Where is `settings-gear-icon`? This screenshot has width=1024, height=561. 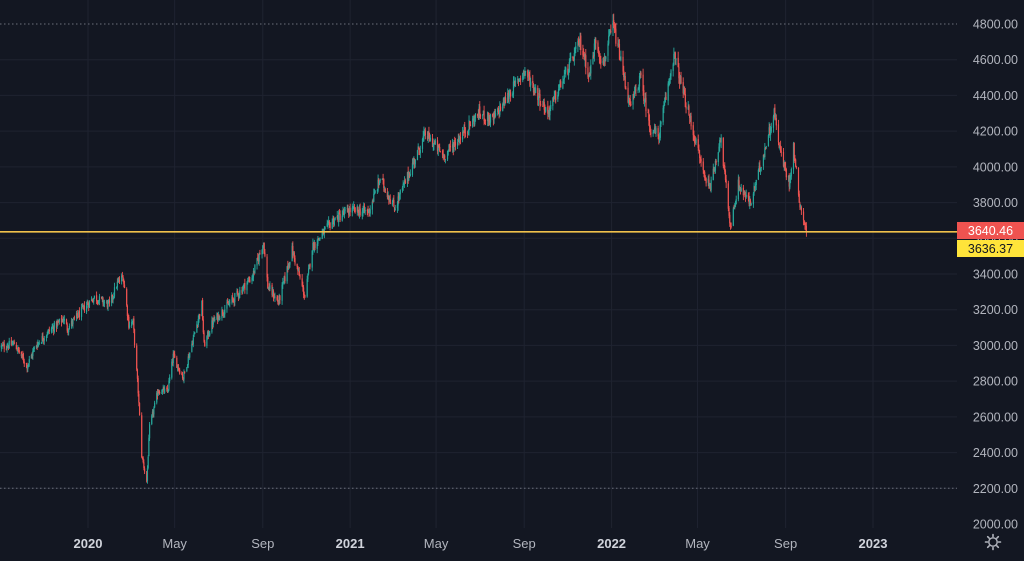 settings-gear-icon is located at coordinates (993, 542).